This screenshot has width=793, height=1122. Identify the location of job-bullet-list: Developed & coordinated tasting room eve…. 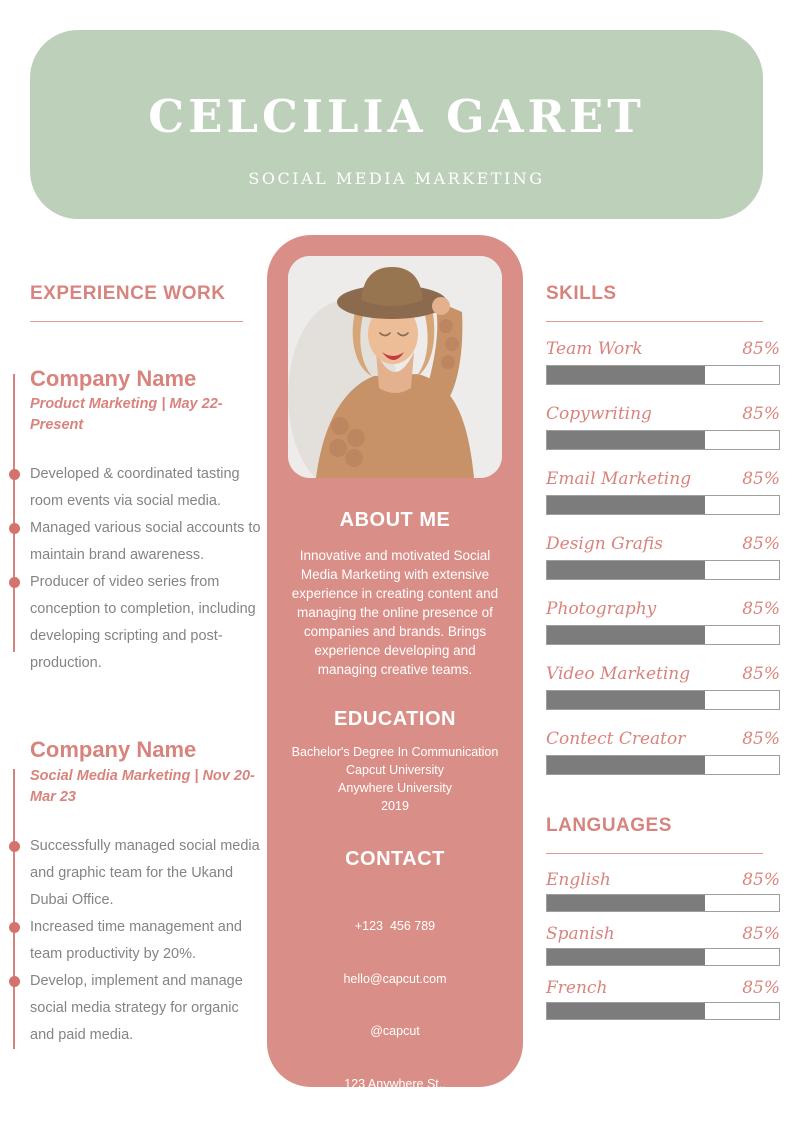
(136, 569).